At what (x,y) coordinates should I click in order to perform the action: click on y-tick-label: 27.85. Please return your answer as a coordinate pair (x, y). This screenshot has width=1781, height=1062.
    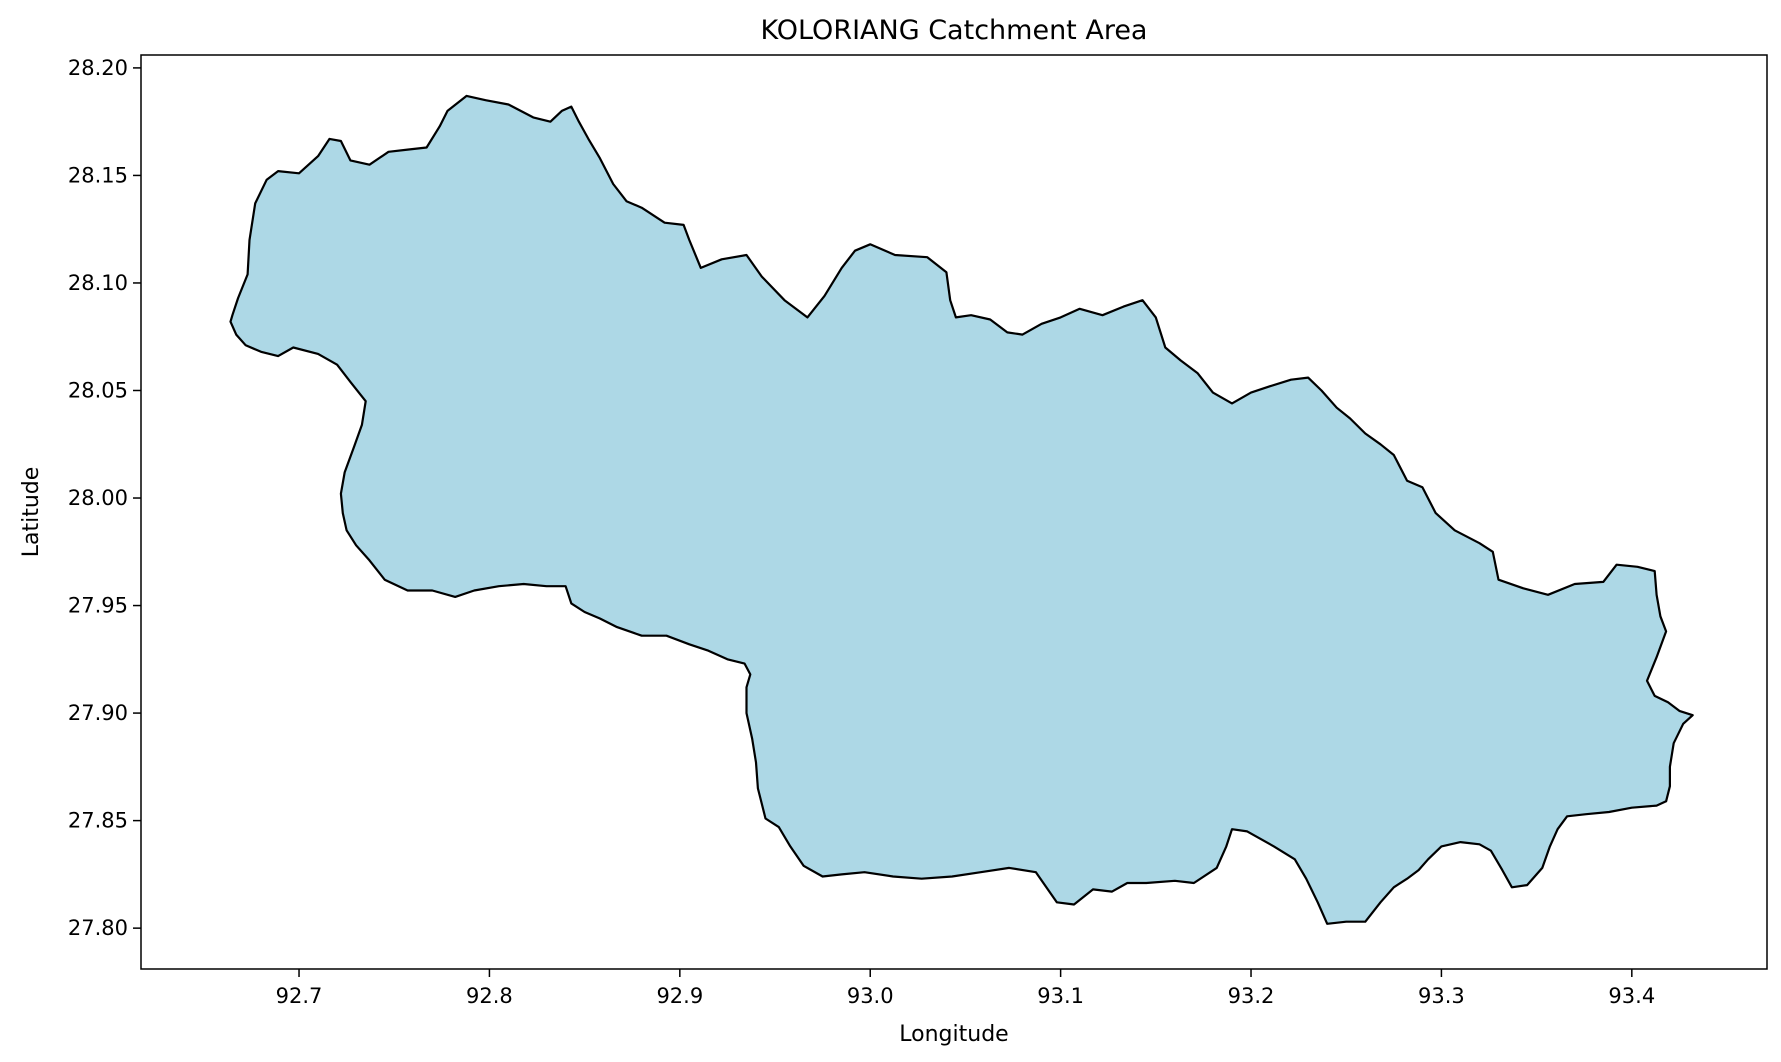
    Looking at the image, I should click on (98, 821).